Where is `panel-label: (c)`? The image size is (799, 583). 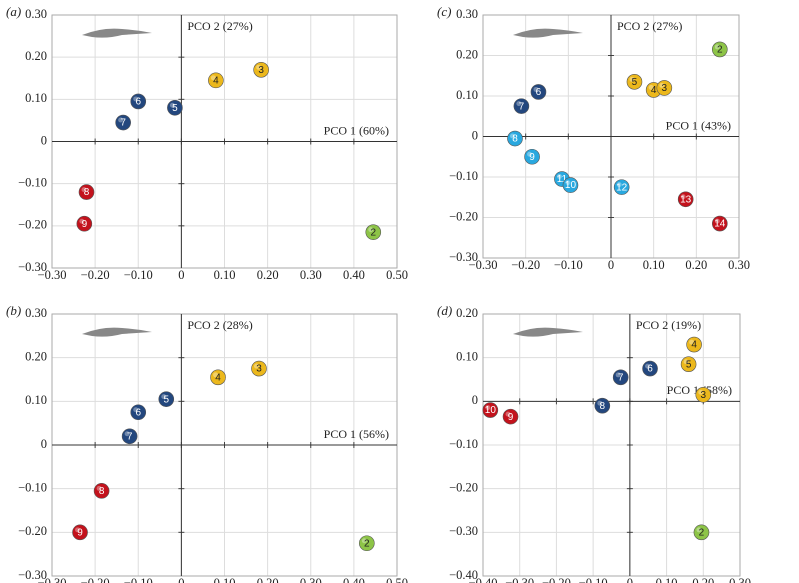
panel-label: (c) is located at coordinates (444, 11).